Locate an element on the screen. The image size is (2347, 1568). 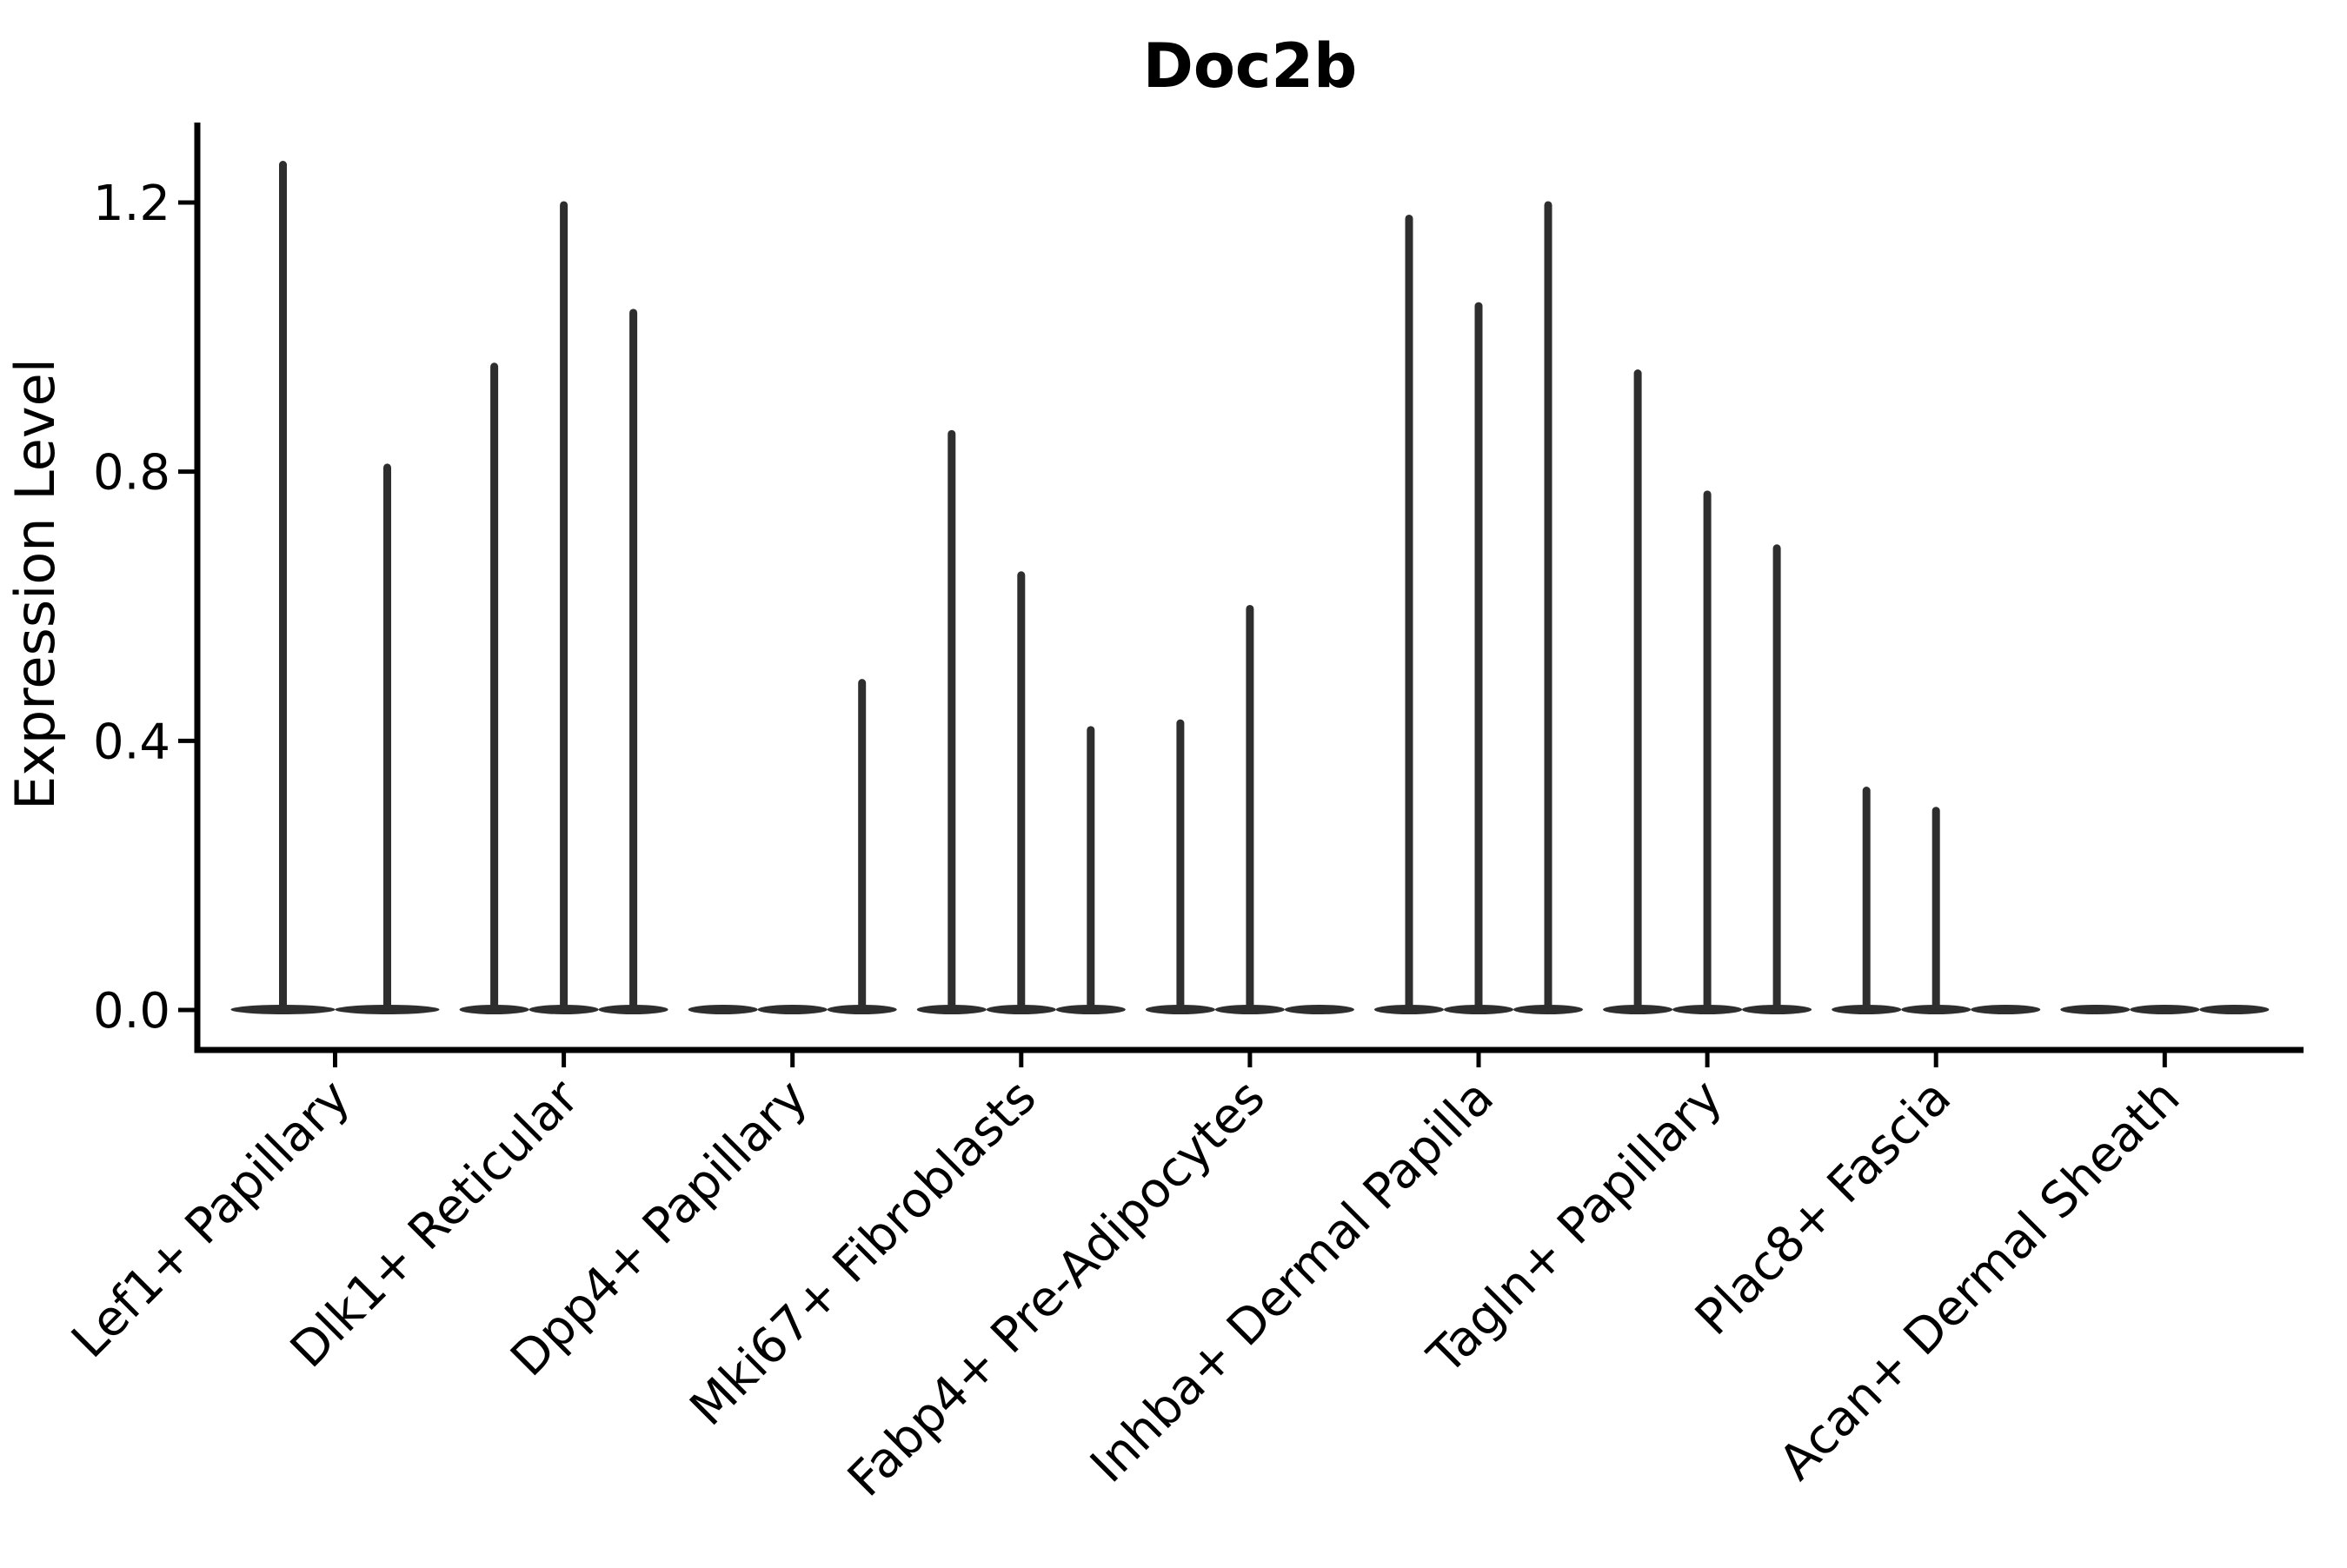
y-axis-label: Expression Level is located at coordinates (35, 584).